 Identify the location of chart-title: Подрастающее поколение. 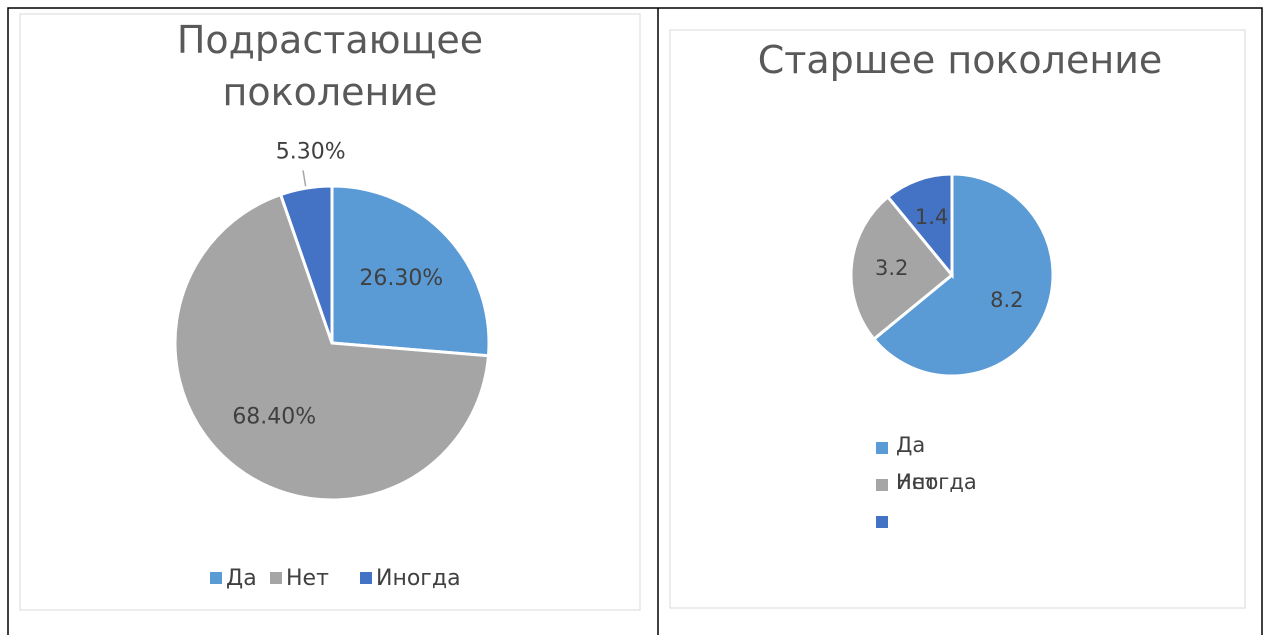
(330, 66).